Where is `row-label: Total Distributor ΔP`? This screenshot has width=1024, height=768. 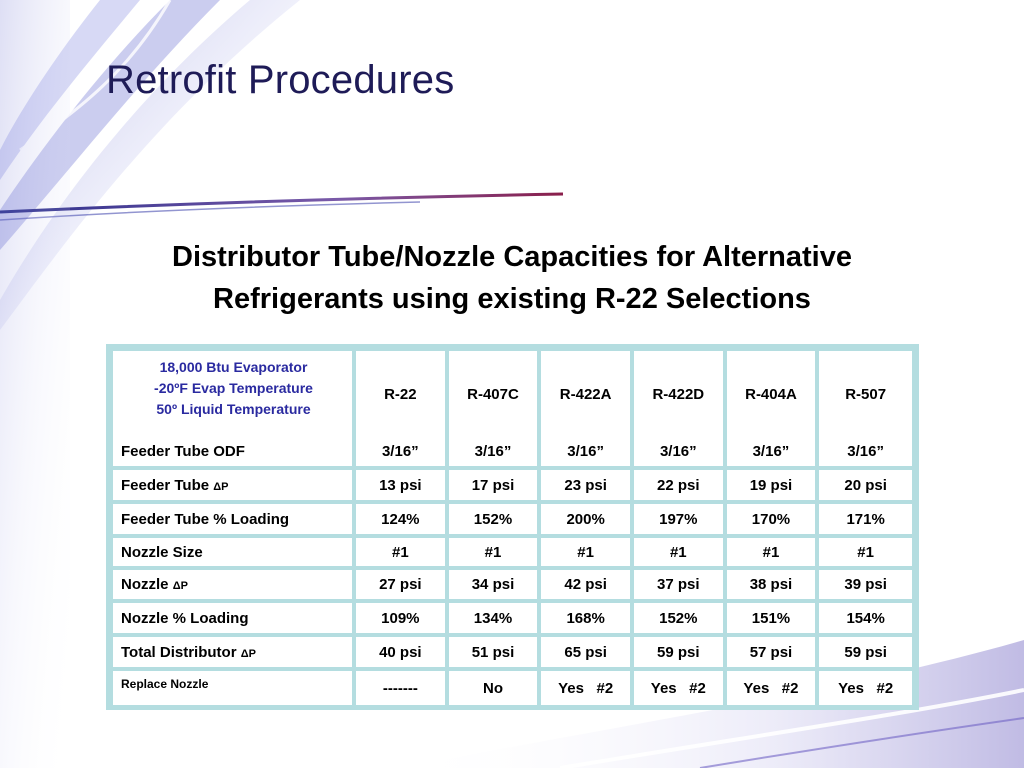 row-label: Total Distributor ΔP is located at coordinates (234, 654).